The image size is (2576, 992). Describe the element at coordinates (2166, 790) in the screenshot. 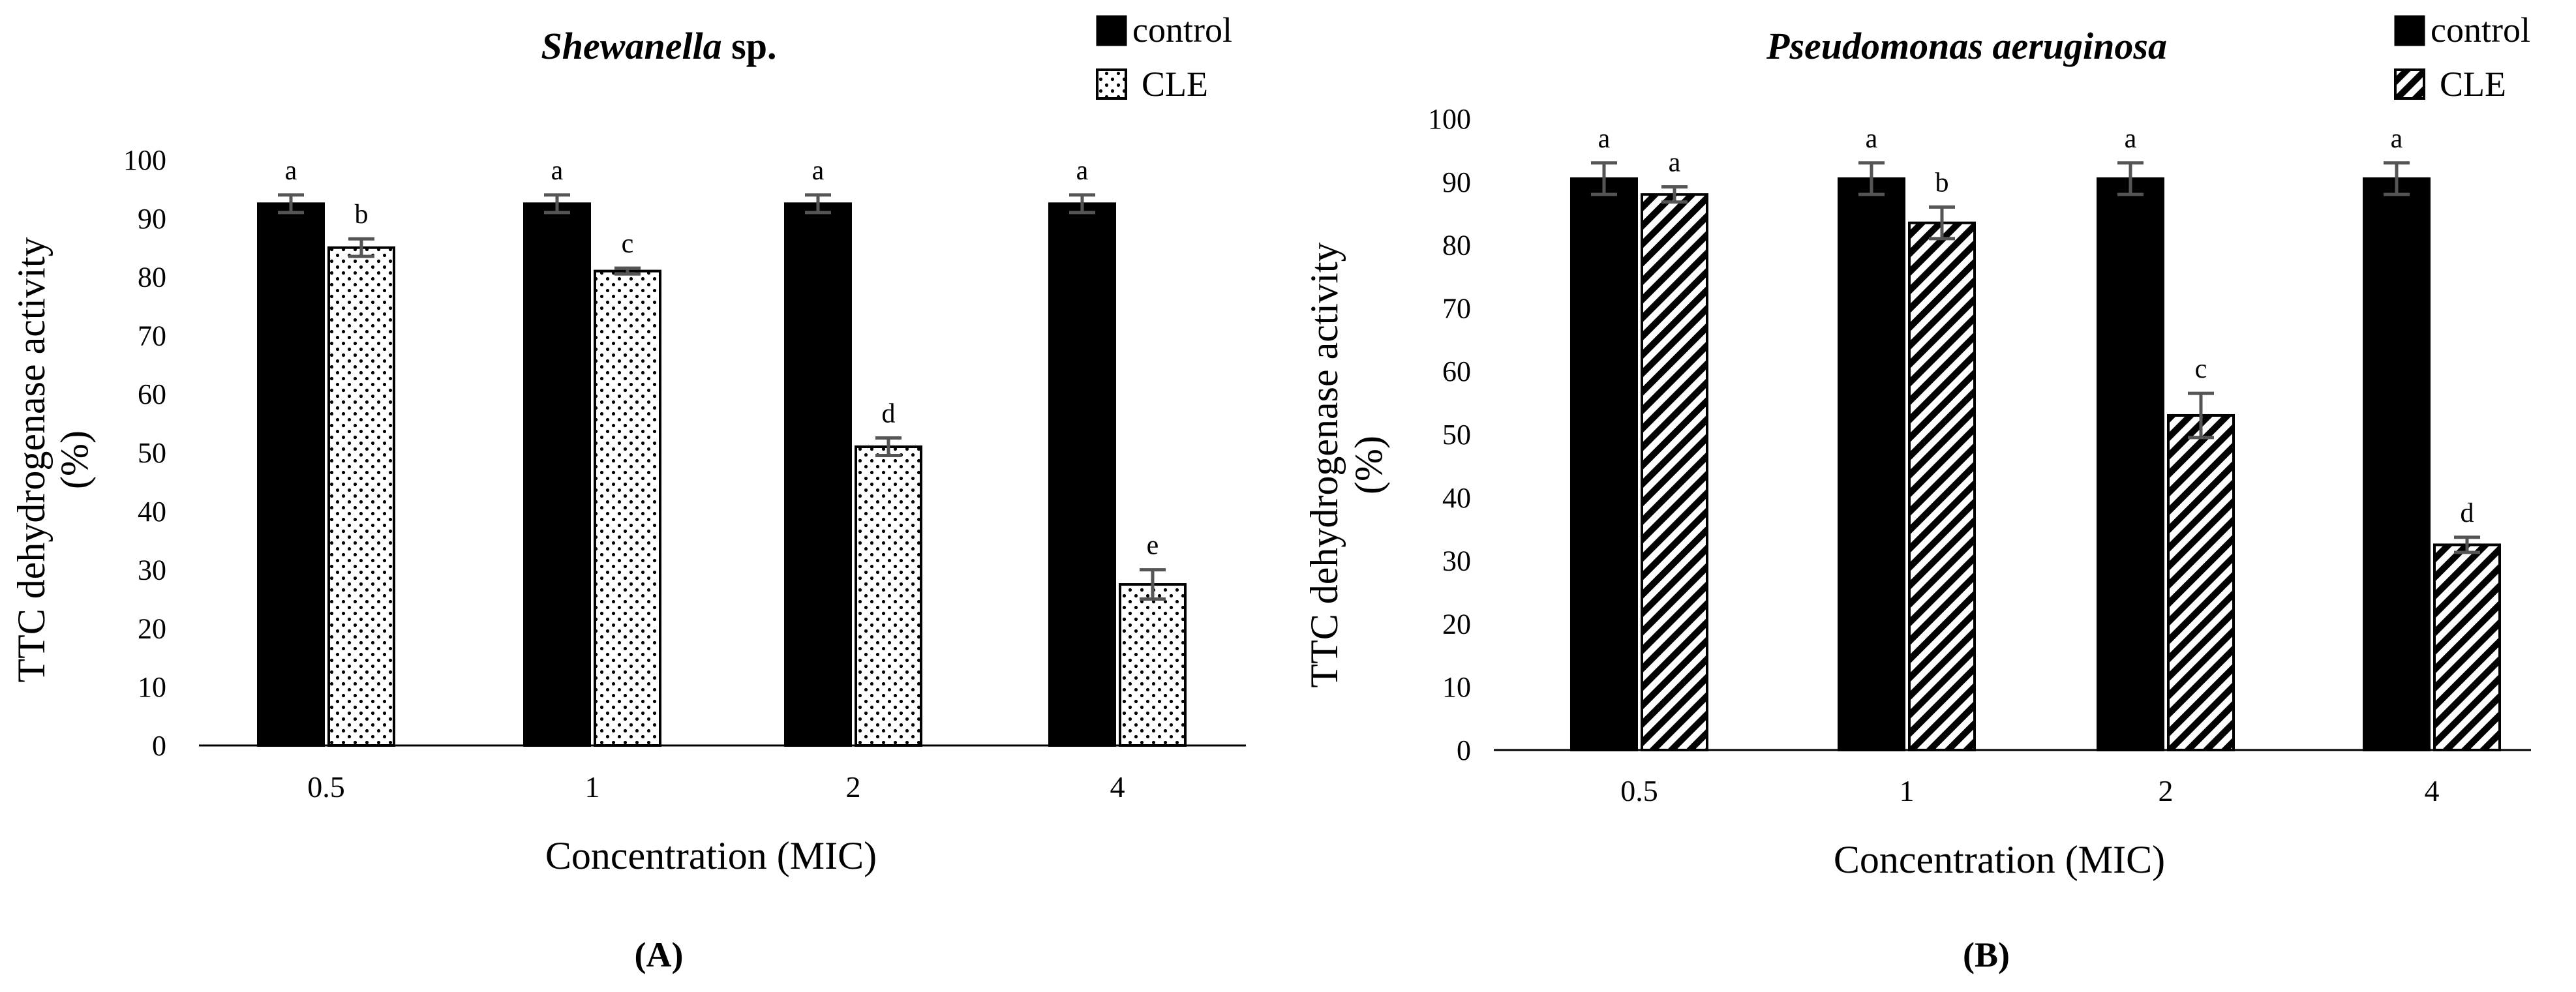

I see `x-tick-label: 2` at that location.